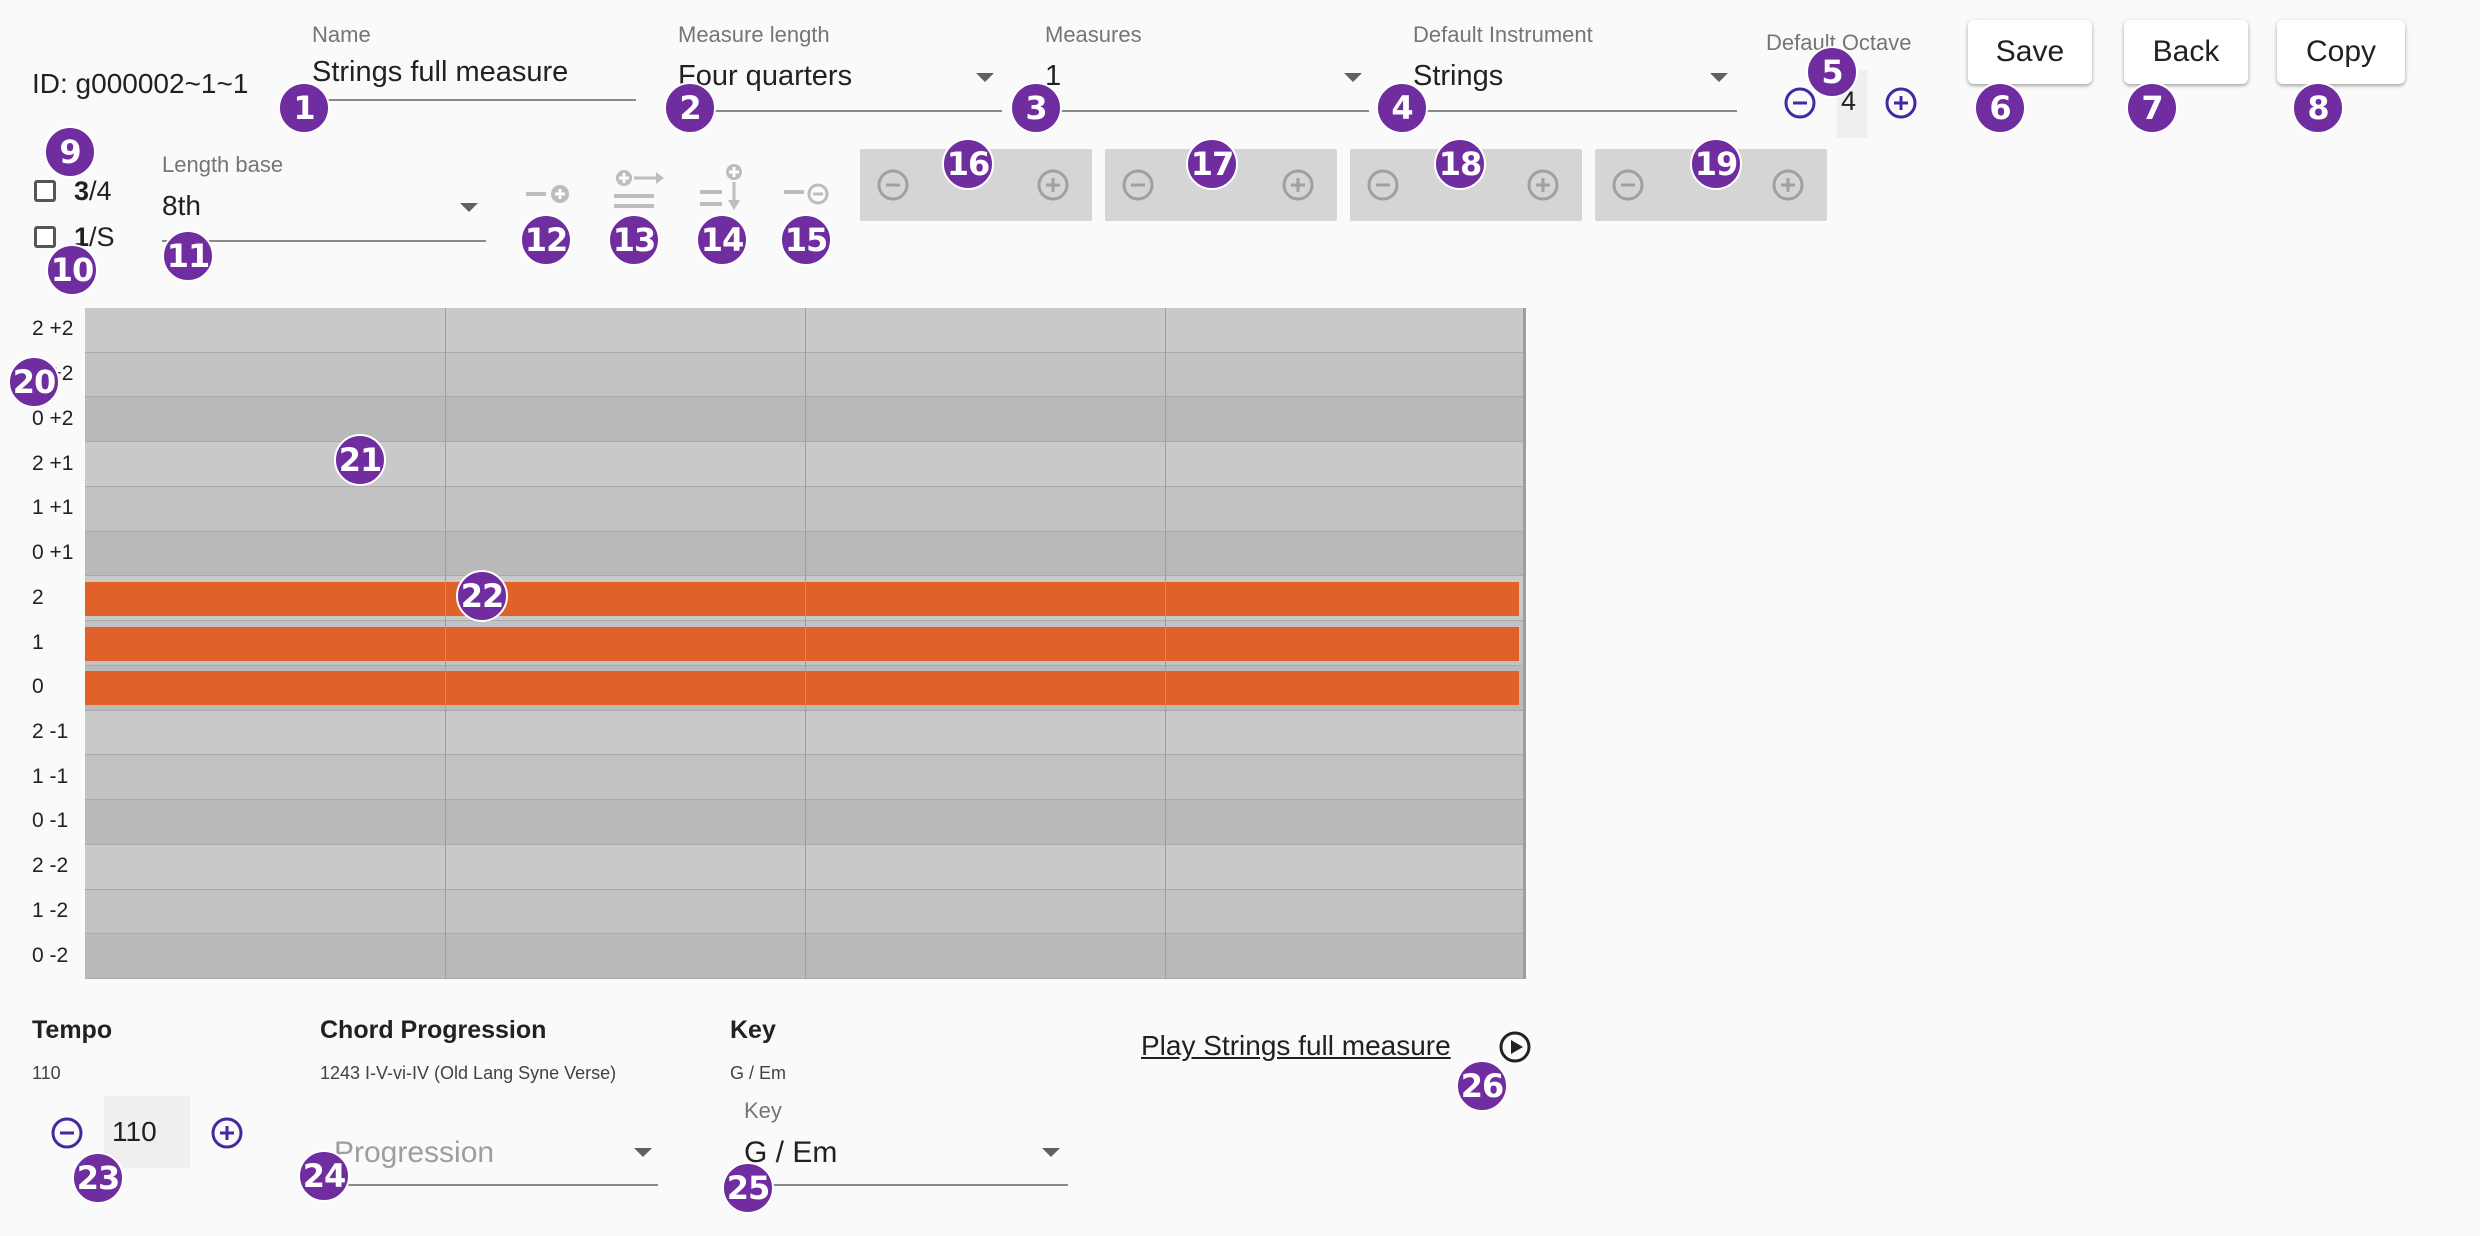 This screenshot has height=1236, width=2480. I want to click on progression-chevron-down-icon, so click(643, 1152).